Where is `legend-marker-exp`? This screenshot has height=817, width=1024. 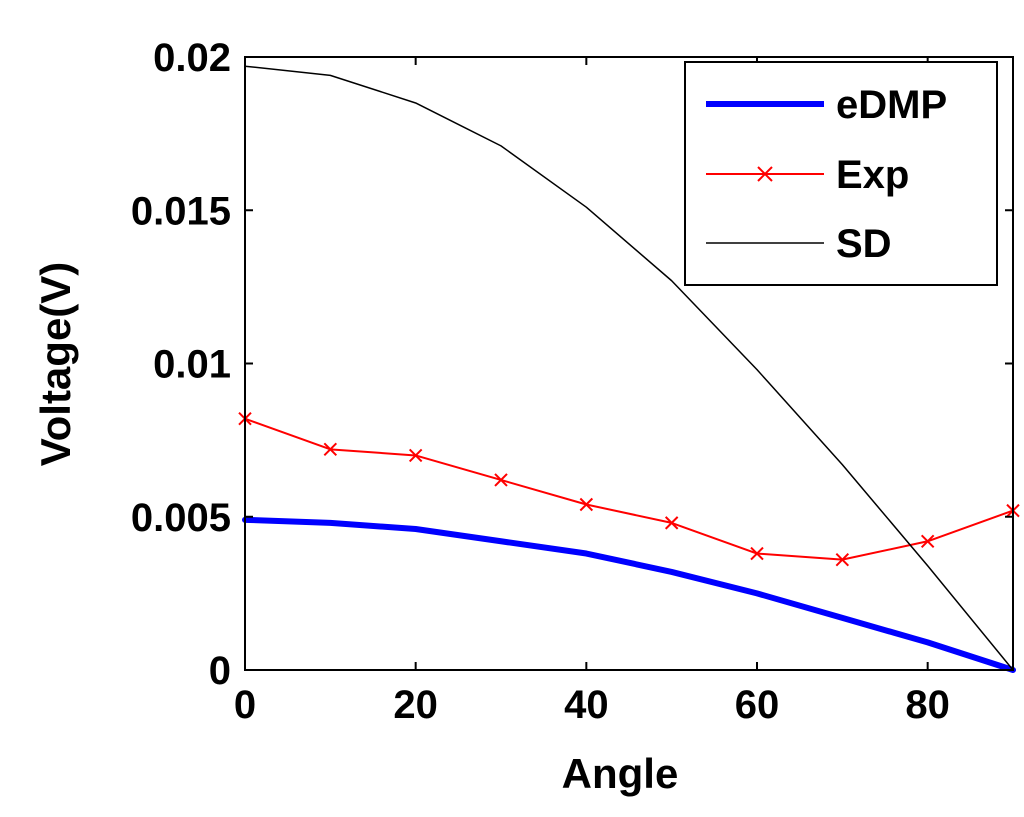
legend-marker-exp is located at coordinates (765, 174).